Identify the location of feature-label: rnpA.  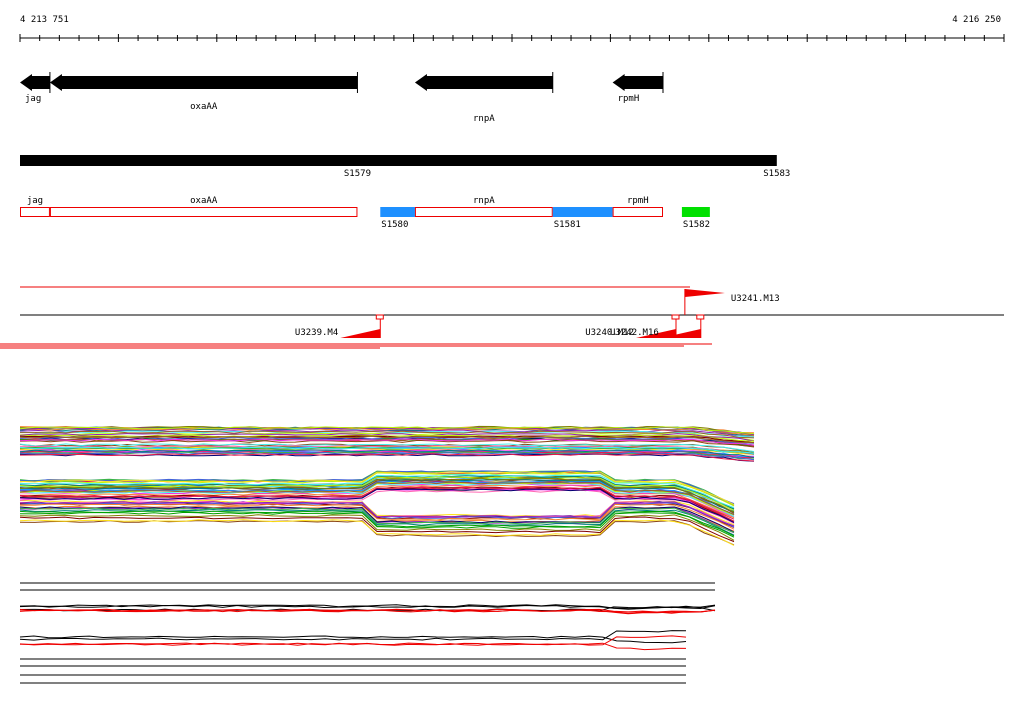
(484, 201).